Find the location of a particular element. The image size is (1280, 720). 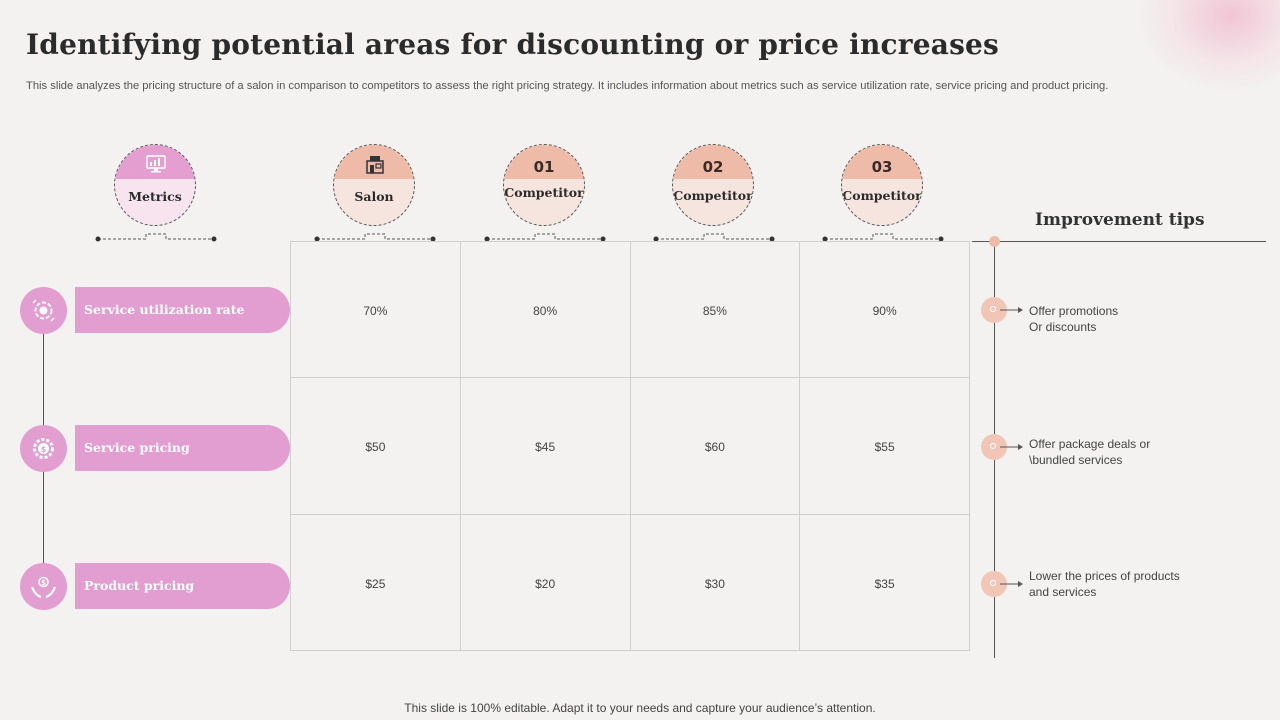

grid-cell: 80% is located at coordinates (545, 310).